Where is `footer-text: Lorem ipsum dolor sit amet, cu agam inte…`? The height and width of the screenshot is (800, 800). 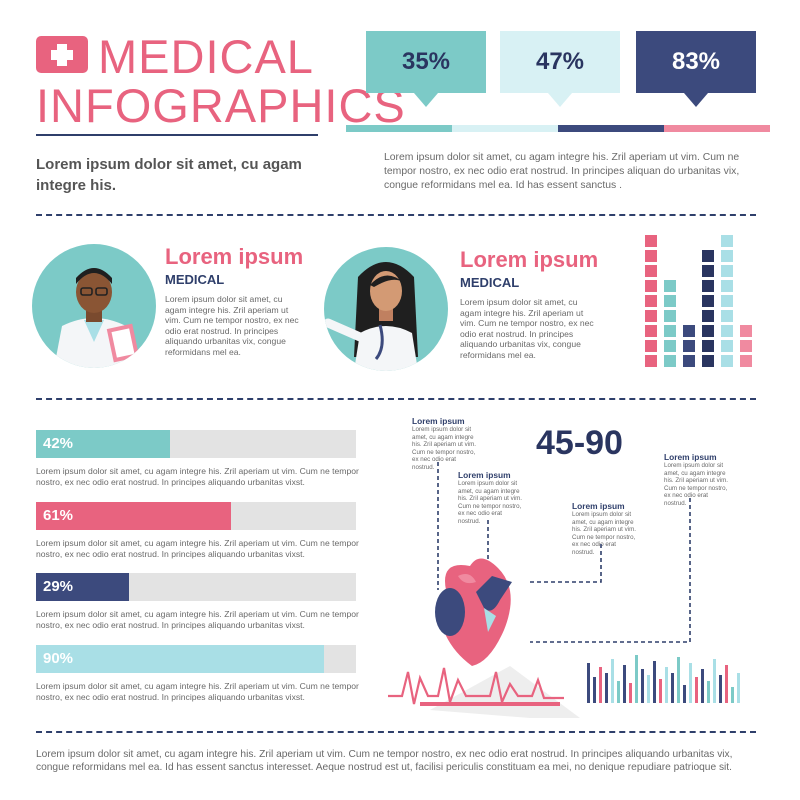 footer-text: Lorem ipsum dolor sit amet, cu agam inte… is located at coordinates (384, 761).